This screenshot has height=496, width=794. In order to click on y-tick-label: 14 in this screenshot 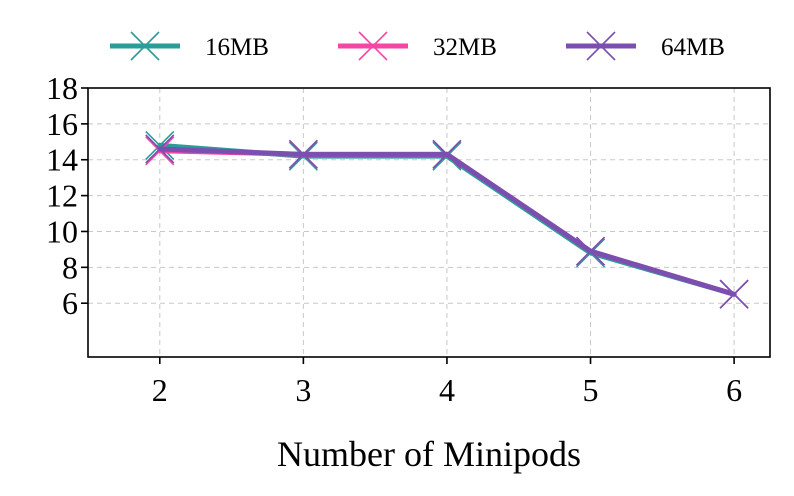, I will do `click(62, 160)`.